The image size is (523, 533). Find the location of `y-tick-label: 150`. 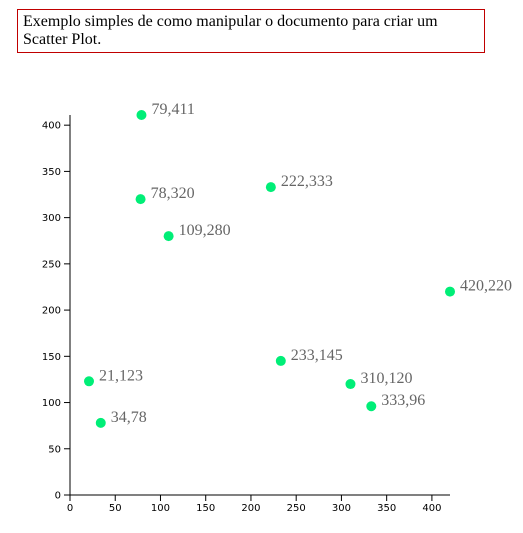

y-tick-label: 150 is located at coordinates (51, 357).